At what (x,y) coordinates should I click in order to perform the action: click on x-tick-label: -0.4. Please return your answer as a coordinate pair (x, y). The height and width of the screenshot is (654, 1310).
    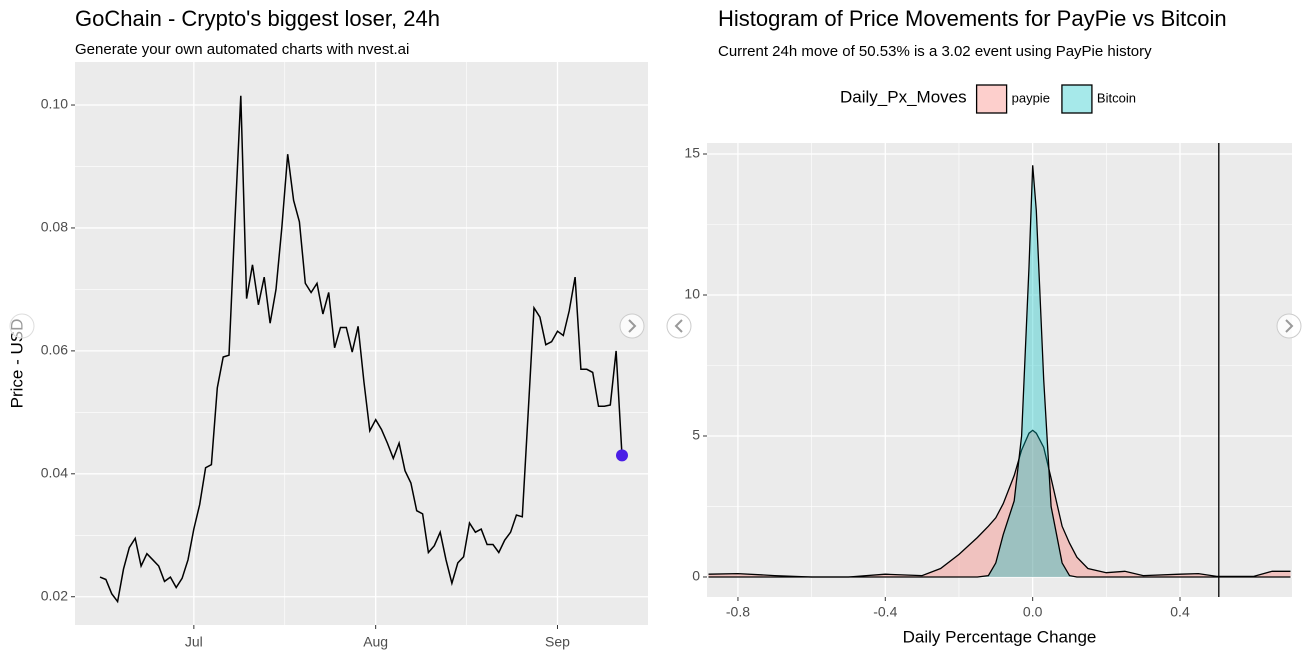
    Looking at the image, I should click on (885, 612).